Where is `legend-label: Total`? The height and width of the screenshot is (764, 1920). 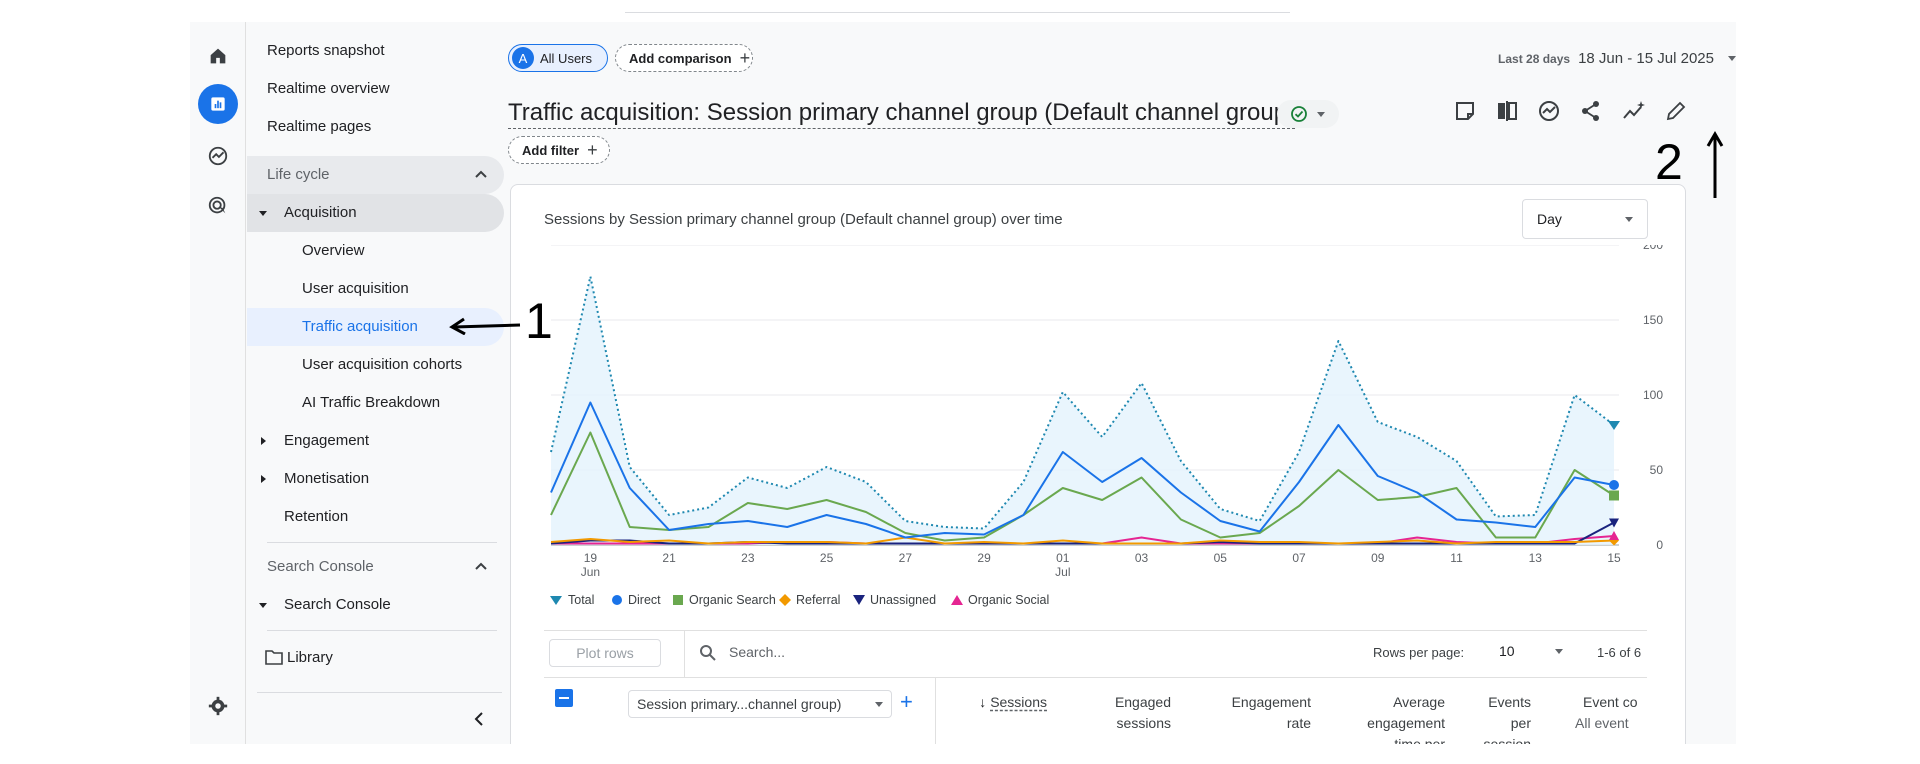 legend-label: Total is located at coordinates (581, 600).